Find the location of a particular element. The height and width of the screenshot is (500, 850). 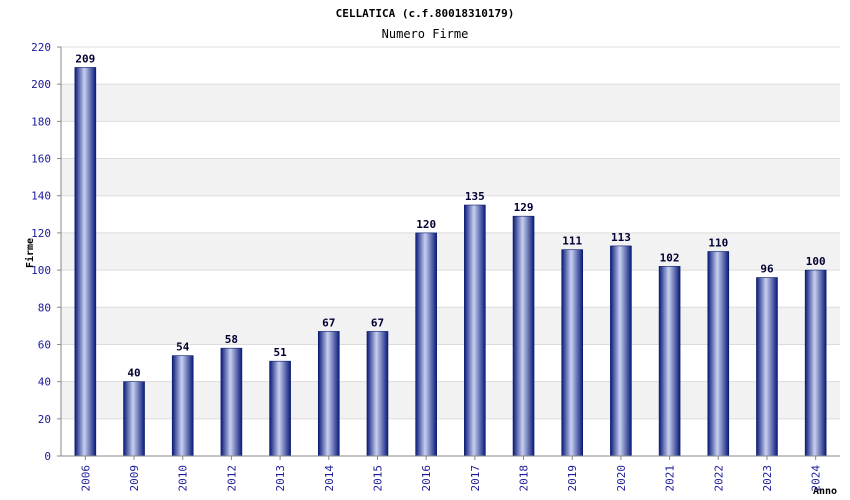

data-label-2017: 135 is located at coordinates (475, 196).